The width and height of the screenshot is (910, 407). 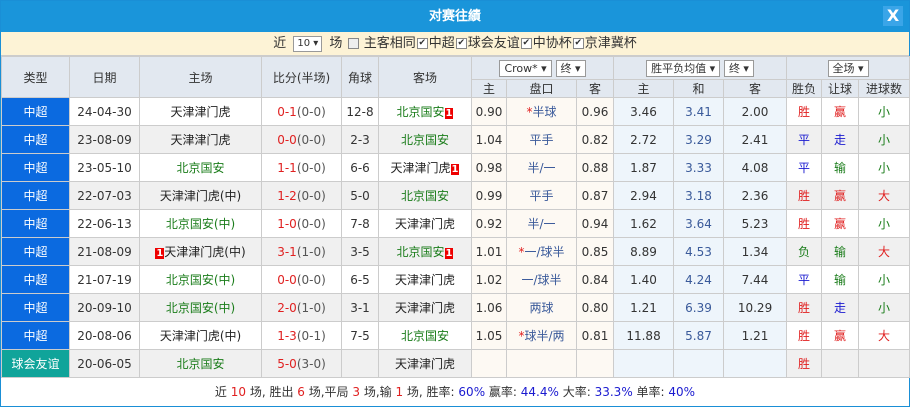 What do you see at coordinates (425, 167) in the screenshot?
I see `away-team: 天津津门虎1` at bounding box center [425, 167].